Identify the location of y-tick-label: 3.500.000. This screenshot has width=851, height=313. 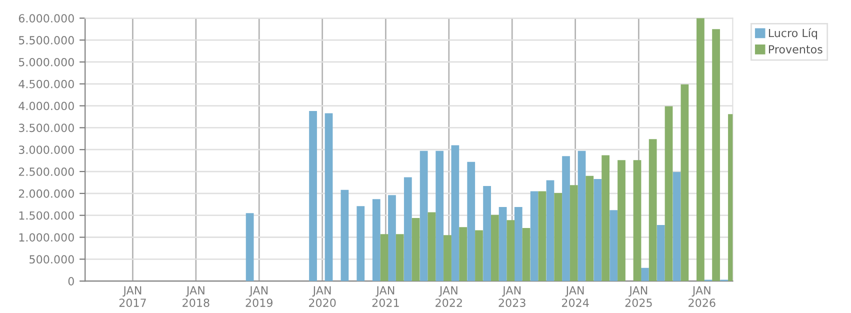
(46, 128).